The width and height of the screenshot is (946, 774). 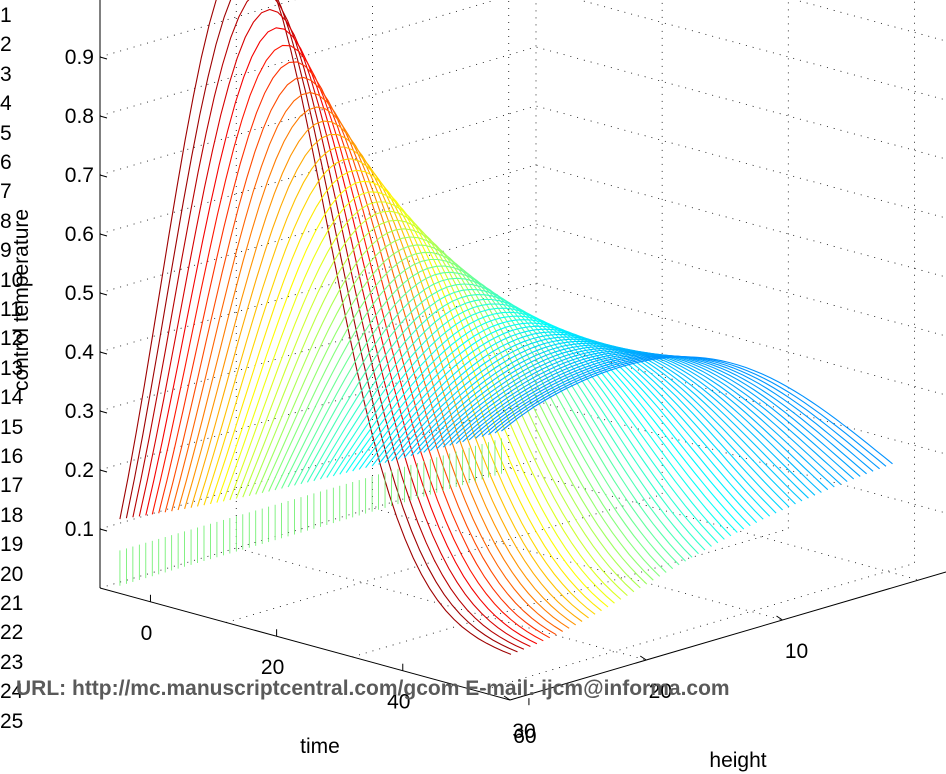 What do you see at coordinates (11, 309) in the screenshot?
I see `line-number: 11` at bounding box center [11, 309].